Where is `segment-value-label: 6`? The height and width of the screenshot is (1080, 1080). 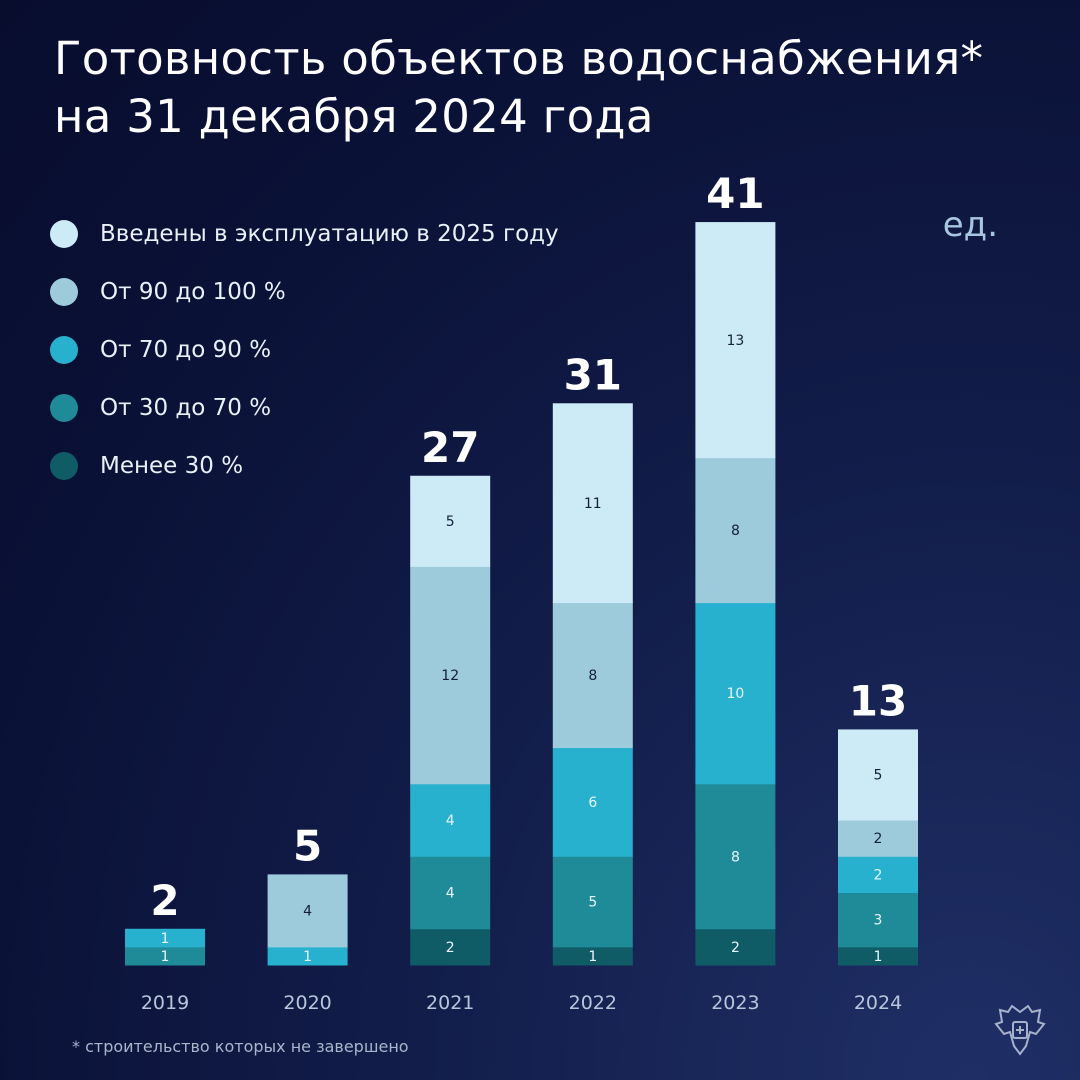
segment-value-label: 6 is located at coordinates (592, 803).